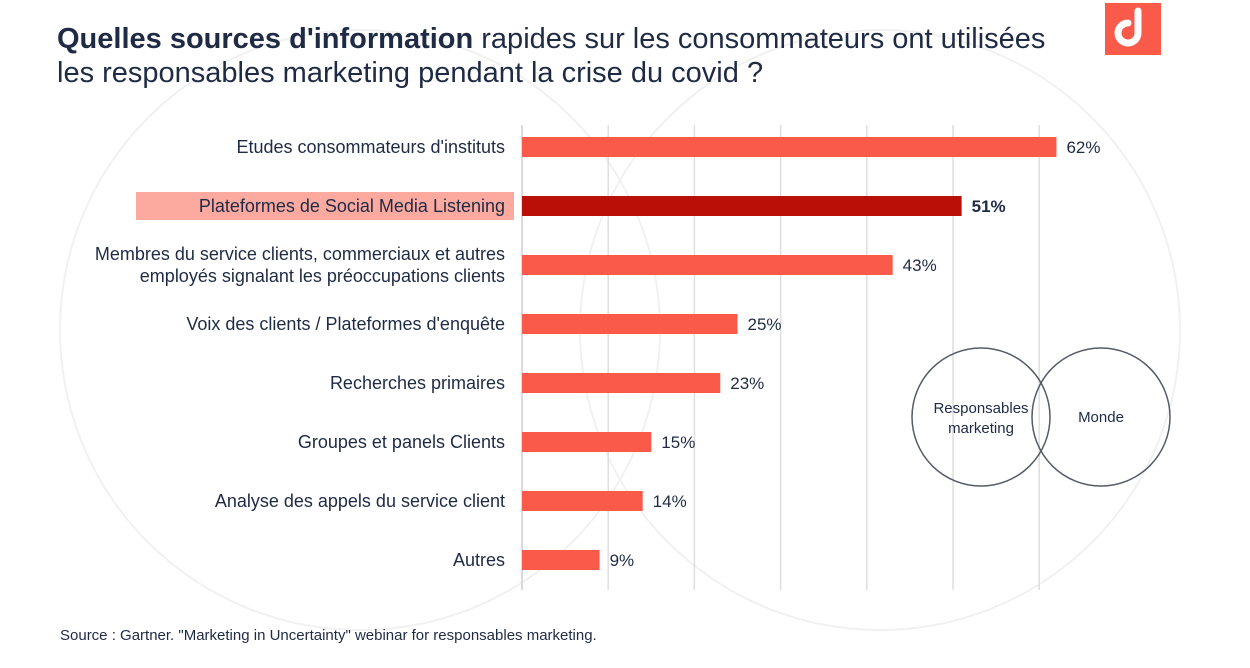  I want to click on category-label-line: Plateformes de Social Media Listening, so click(352, 206).